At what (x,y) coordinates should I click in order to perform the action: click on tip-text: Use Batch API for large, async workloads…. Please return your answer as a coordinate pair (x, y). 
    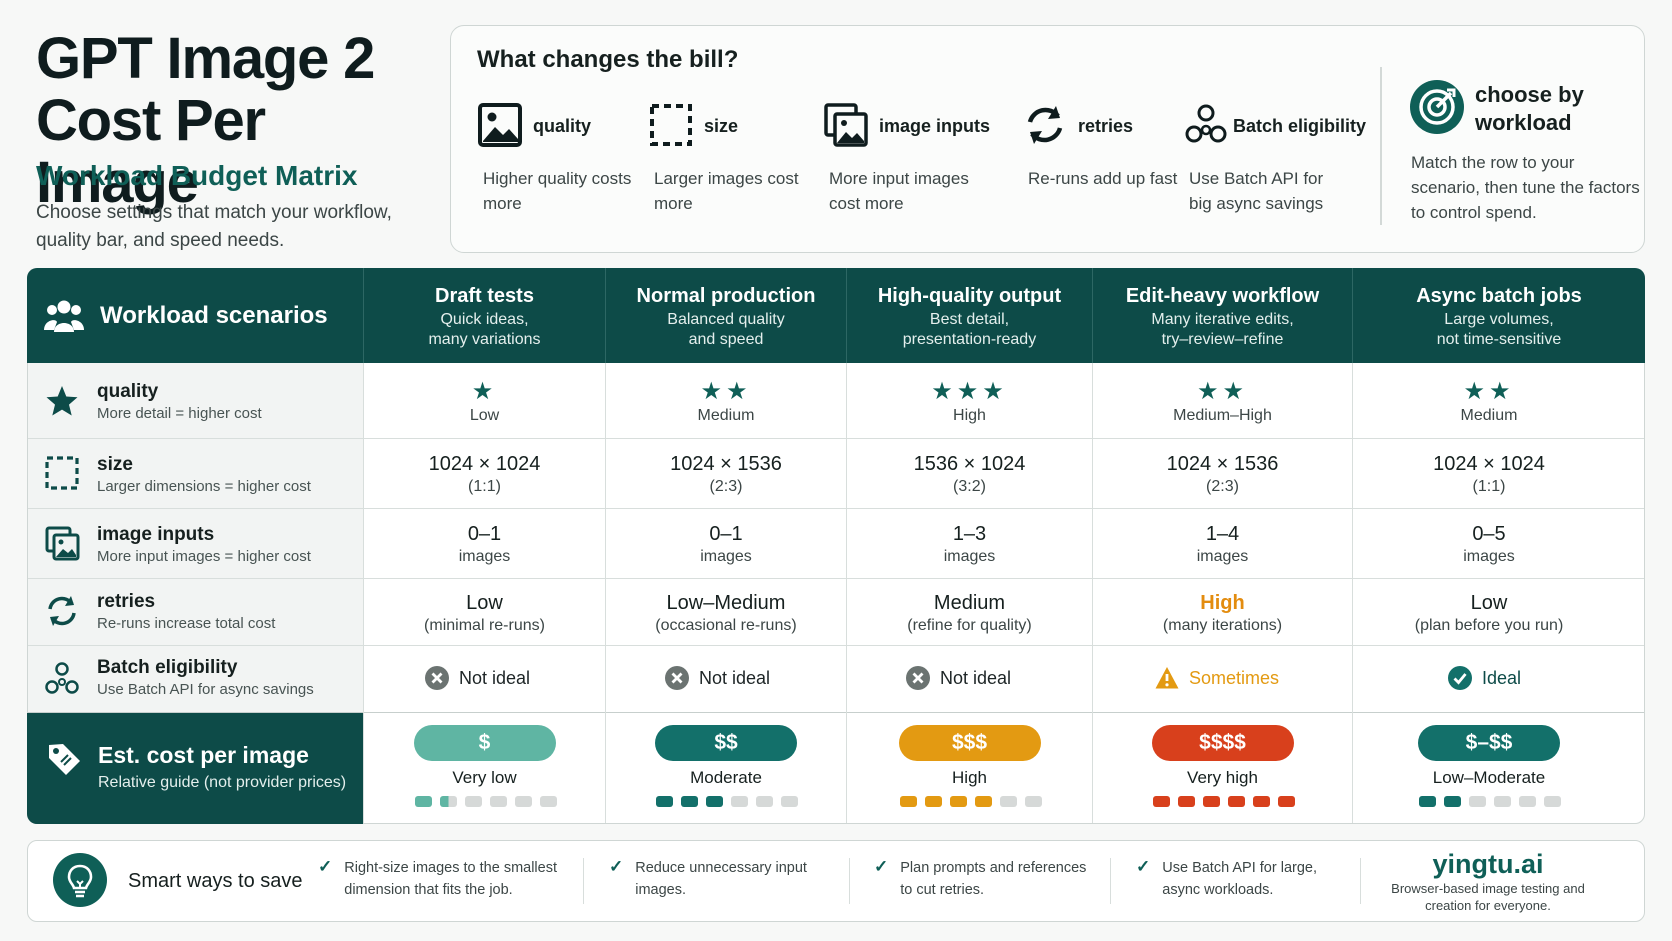
    Looking at the image, I should click on (1239, 879).